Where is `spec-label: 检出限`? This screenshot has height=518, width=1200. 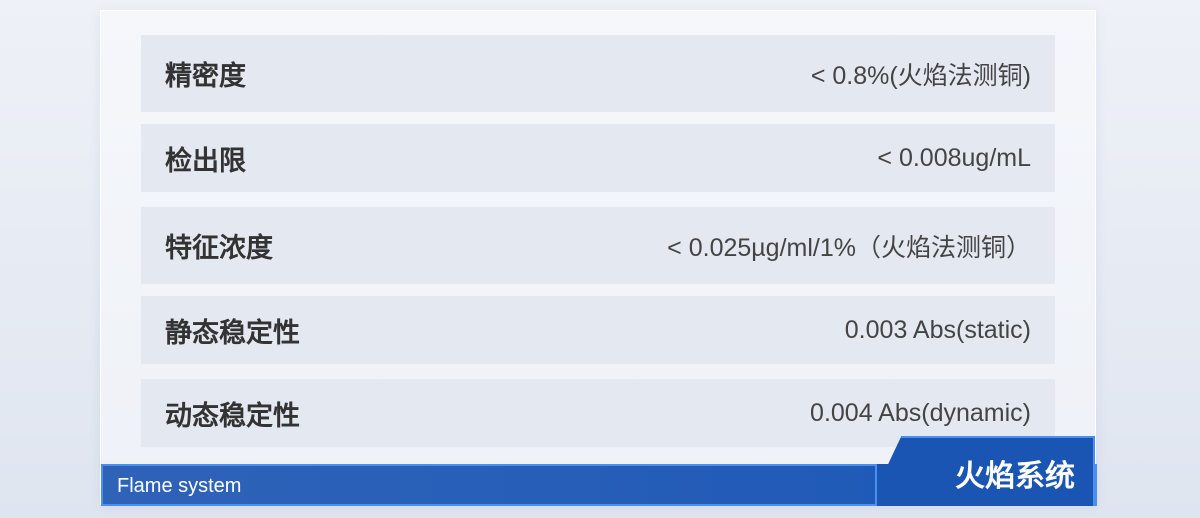
spec-label: 检出限 is located at coordinates (205, 160).